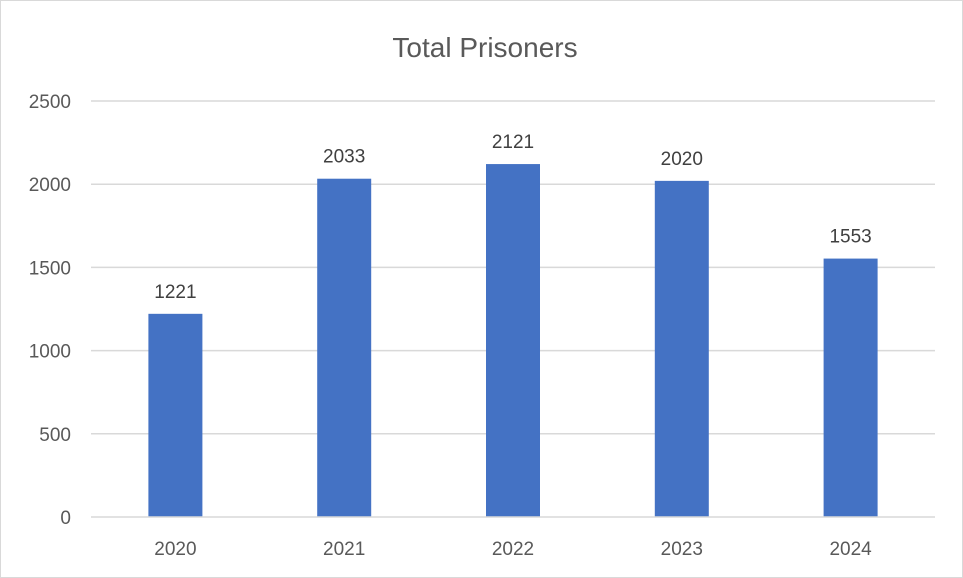  Describe the element at coordinates (682, 159) in the screenshot. I see `data-label: 2020` at that location.